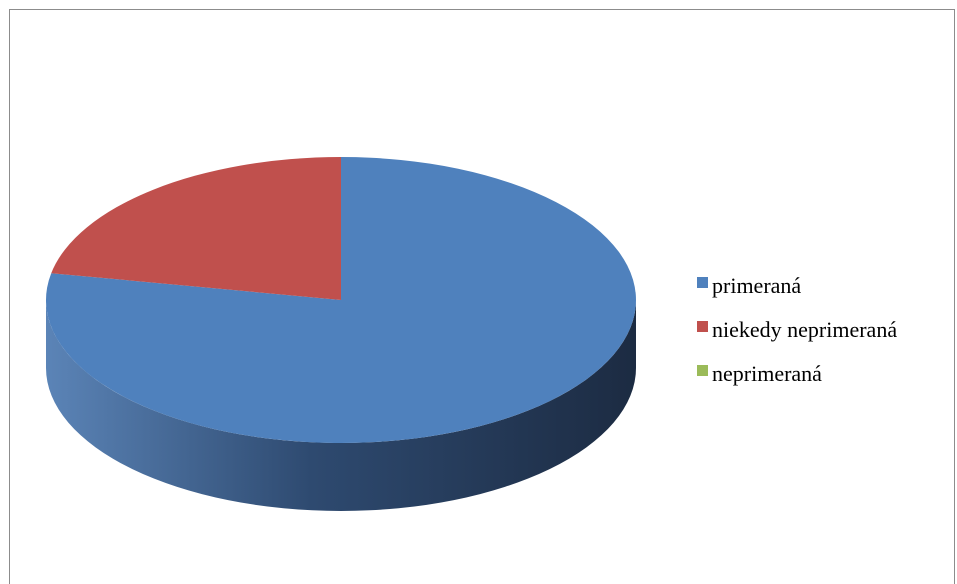  What do you see at coordinates (767, 373) in the screenshot?
I see `legend-label-3: neprimeraná` at bounding box center [767, 373].